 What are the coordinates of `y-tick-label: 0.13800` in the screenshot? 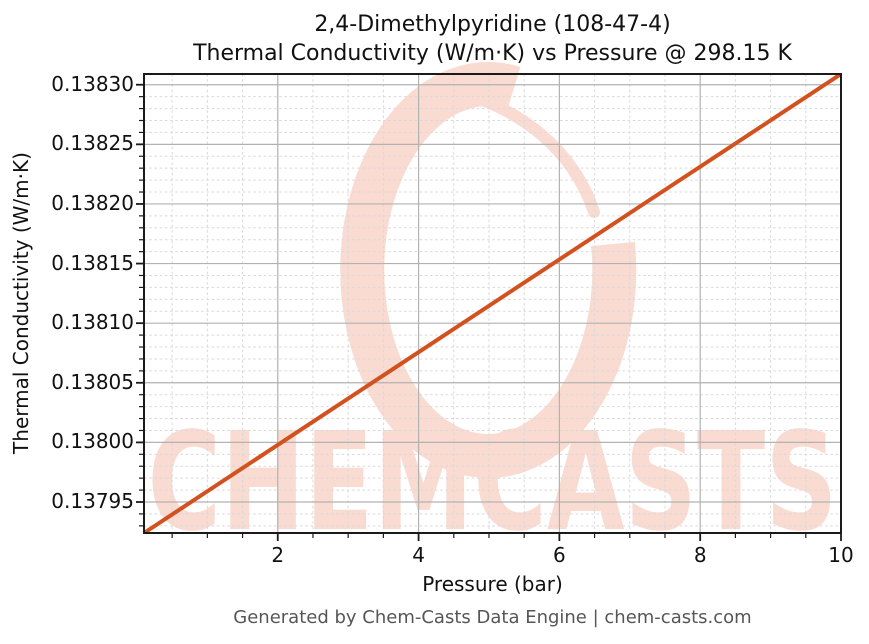 It's located at (92, 441).